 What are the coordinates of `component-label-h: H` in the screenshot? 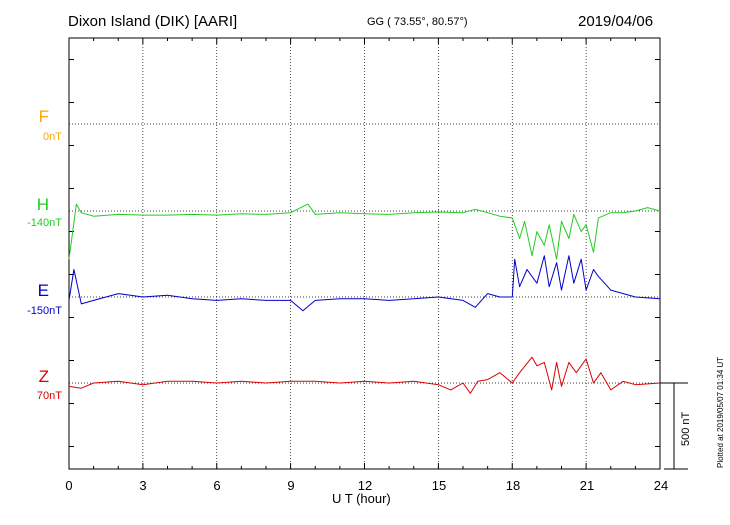 It's located at (42, 204).